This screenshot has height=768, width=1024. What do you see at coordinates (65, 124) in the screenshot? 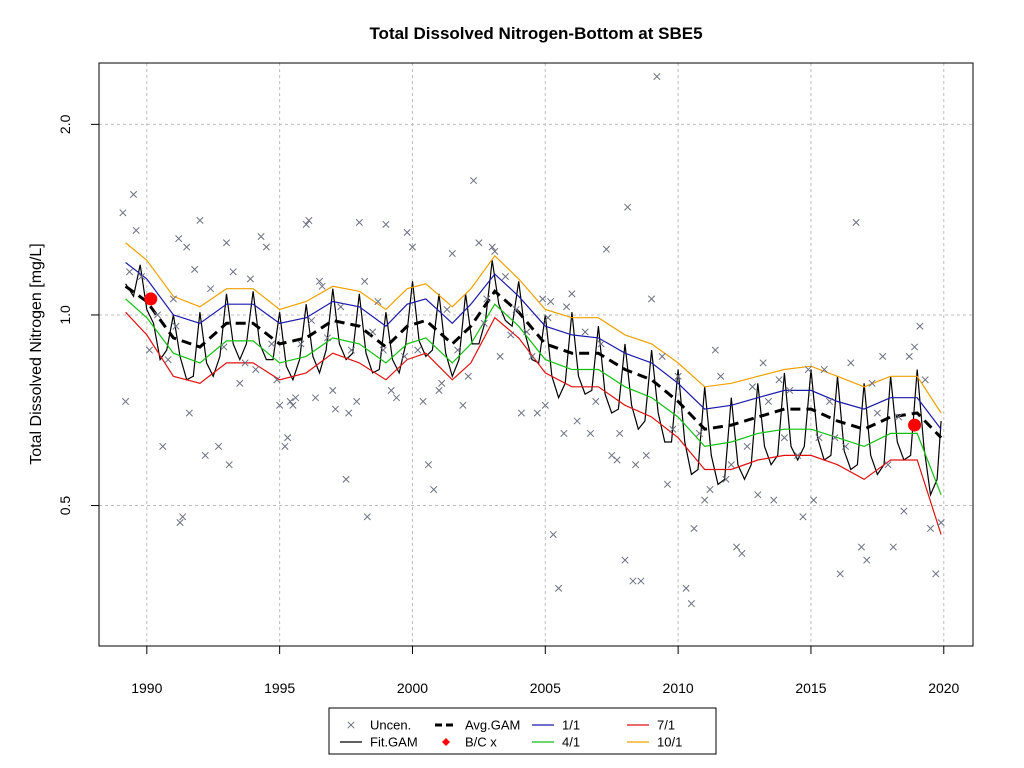
I see `y-tick-label: 2.0` at bounding box center [65, 124].